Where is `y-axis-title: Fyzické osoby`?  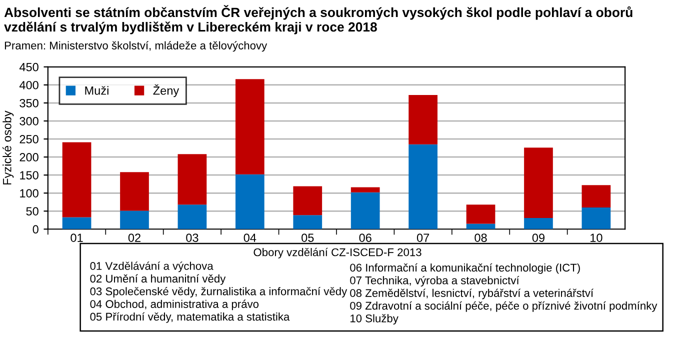
y-axis-title: Fyzické osoby is located at coordinates (8, 147).